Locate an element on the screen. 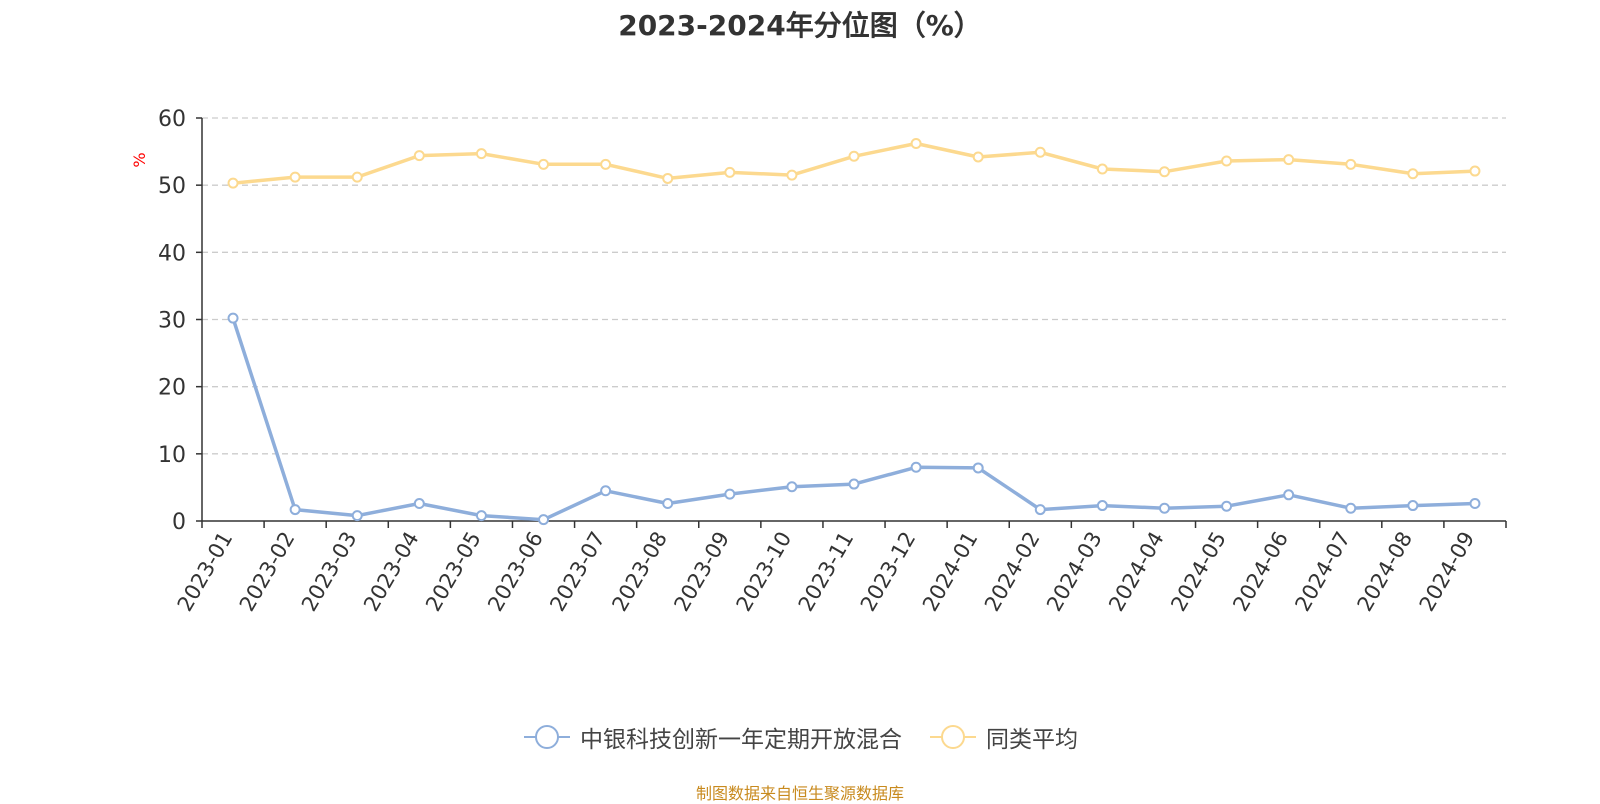 Image resolution: width=1600 pixels, height=804 pixels. x-tick-label: 2024-03 is located at coordinates (1074, 572).